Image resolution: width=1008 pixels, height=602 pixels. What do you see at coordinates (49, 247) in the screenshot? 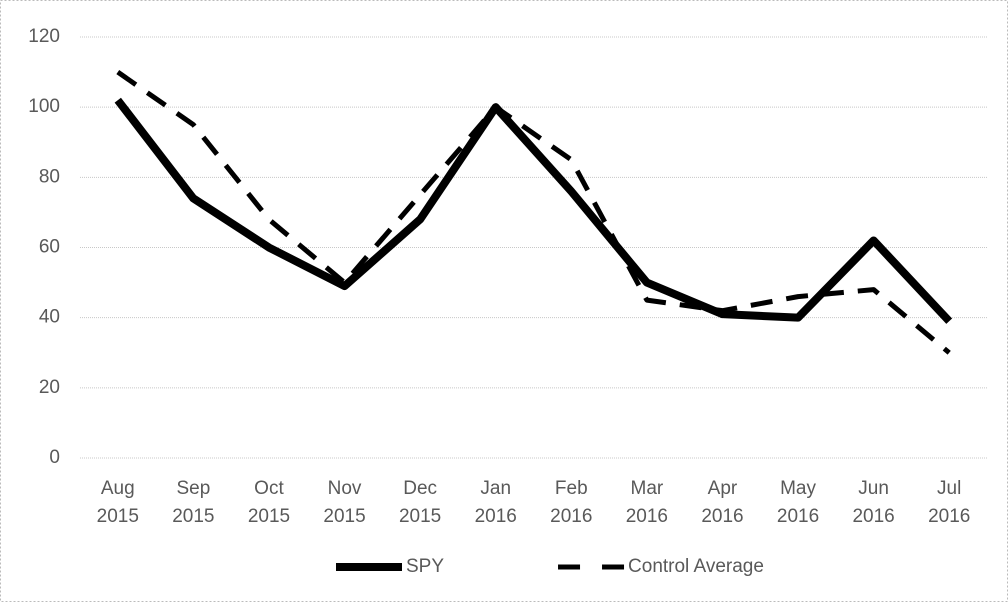
I see `y-tick-label: 60` at bounding box center [49, 247].